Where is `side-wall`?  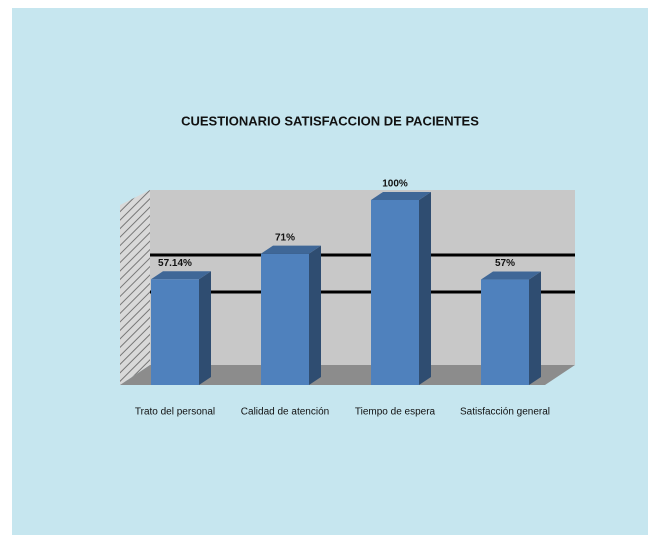
side-wall is located at coordinates (135, 287).